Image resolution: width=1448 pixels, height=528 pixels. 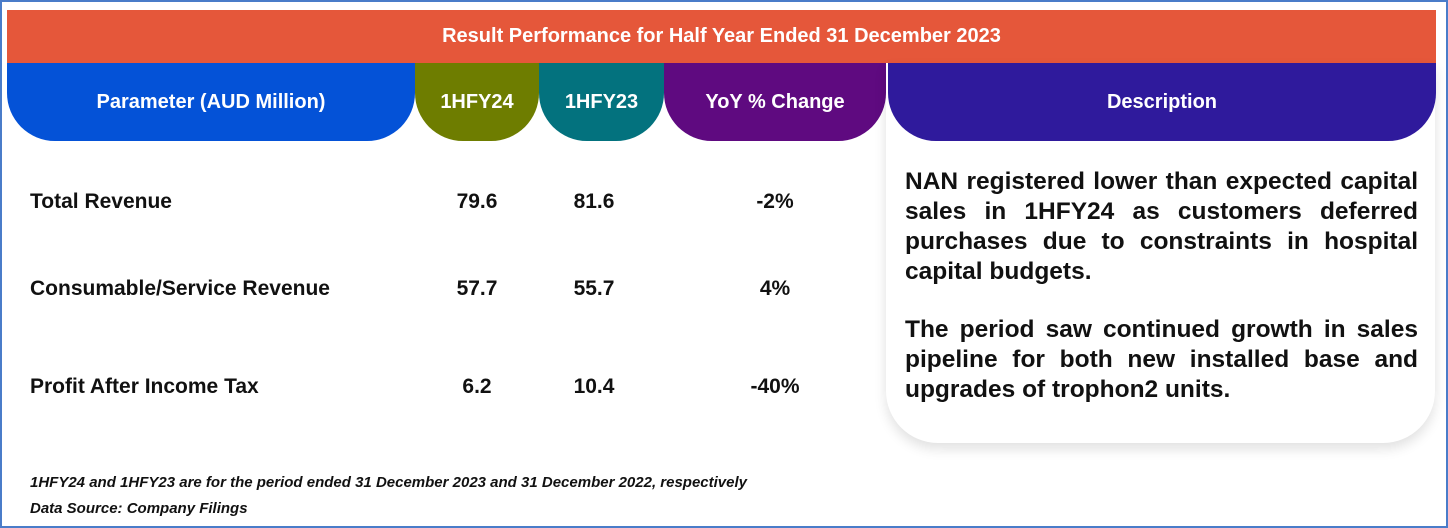 What do you see at coordinates (775, 288) in the screenshot?
I see `value-yoy: 4%` at bounding box center [775, 288].